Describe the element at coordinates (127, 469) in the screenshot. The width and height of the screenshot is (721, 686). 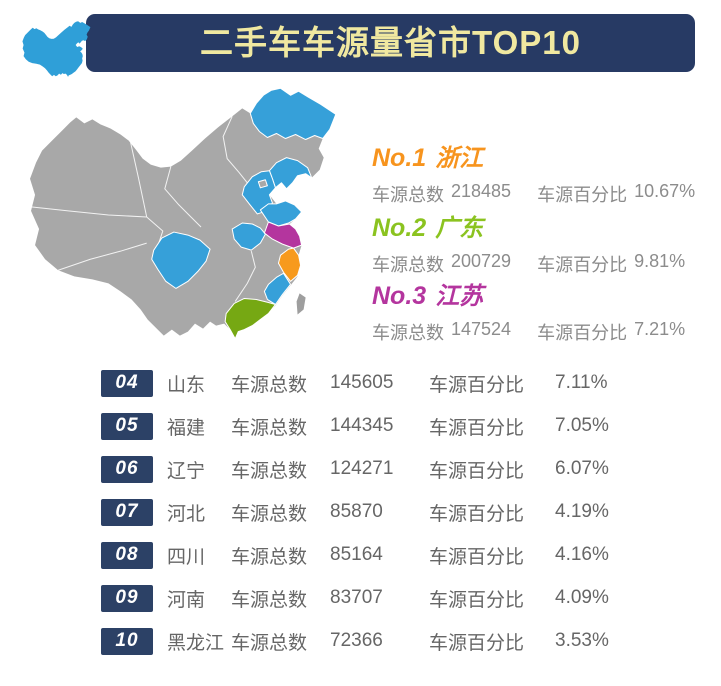
I see `rank-badge: 06` at that location.